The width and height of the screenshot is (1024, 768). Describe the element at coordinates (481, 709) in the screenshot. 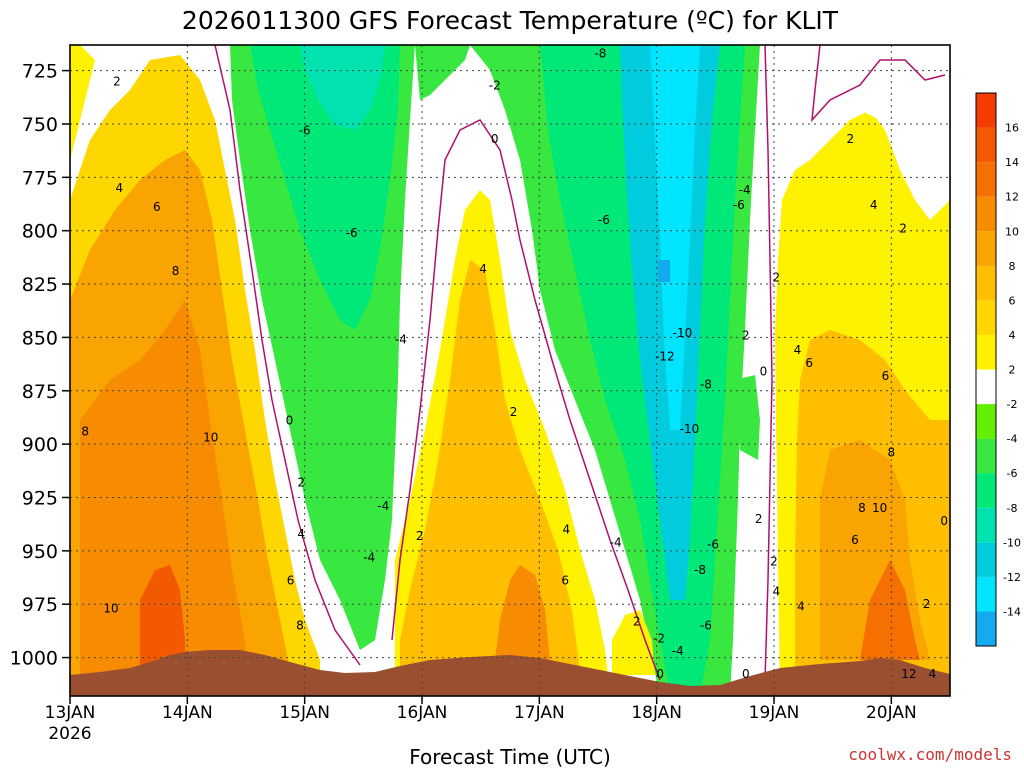

I see `x-axis: 13JAN 14JAN 15JAN 16JAN 17JAN 18JAN 19JAN 20JAN` at that location.